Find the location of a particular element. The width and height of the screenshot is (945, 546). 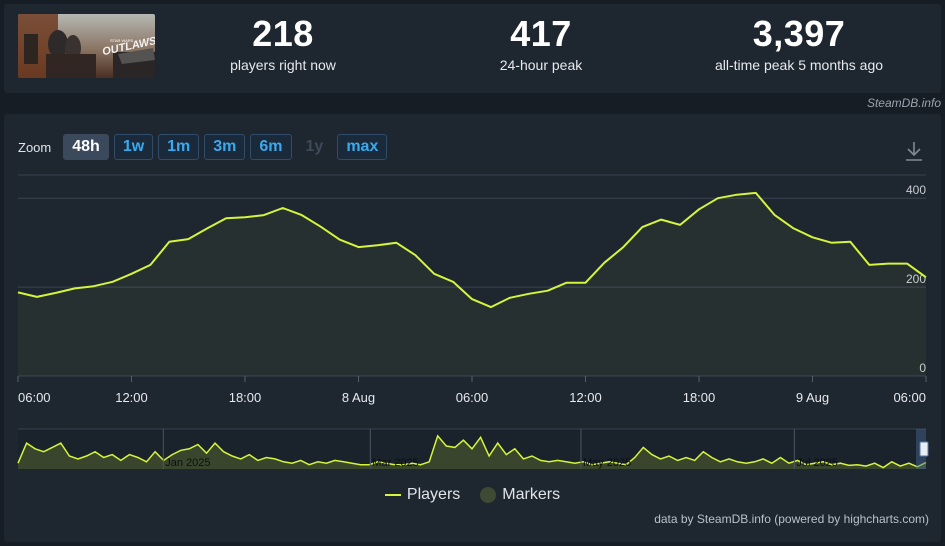

all-time-peak-stat: 3,397 all-time peak 5 months ago is located at coordinates (799, 43).